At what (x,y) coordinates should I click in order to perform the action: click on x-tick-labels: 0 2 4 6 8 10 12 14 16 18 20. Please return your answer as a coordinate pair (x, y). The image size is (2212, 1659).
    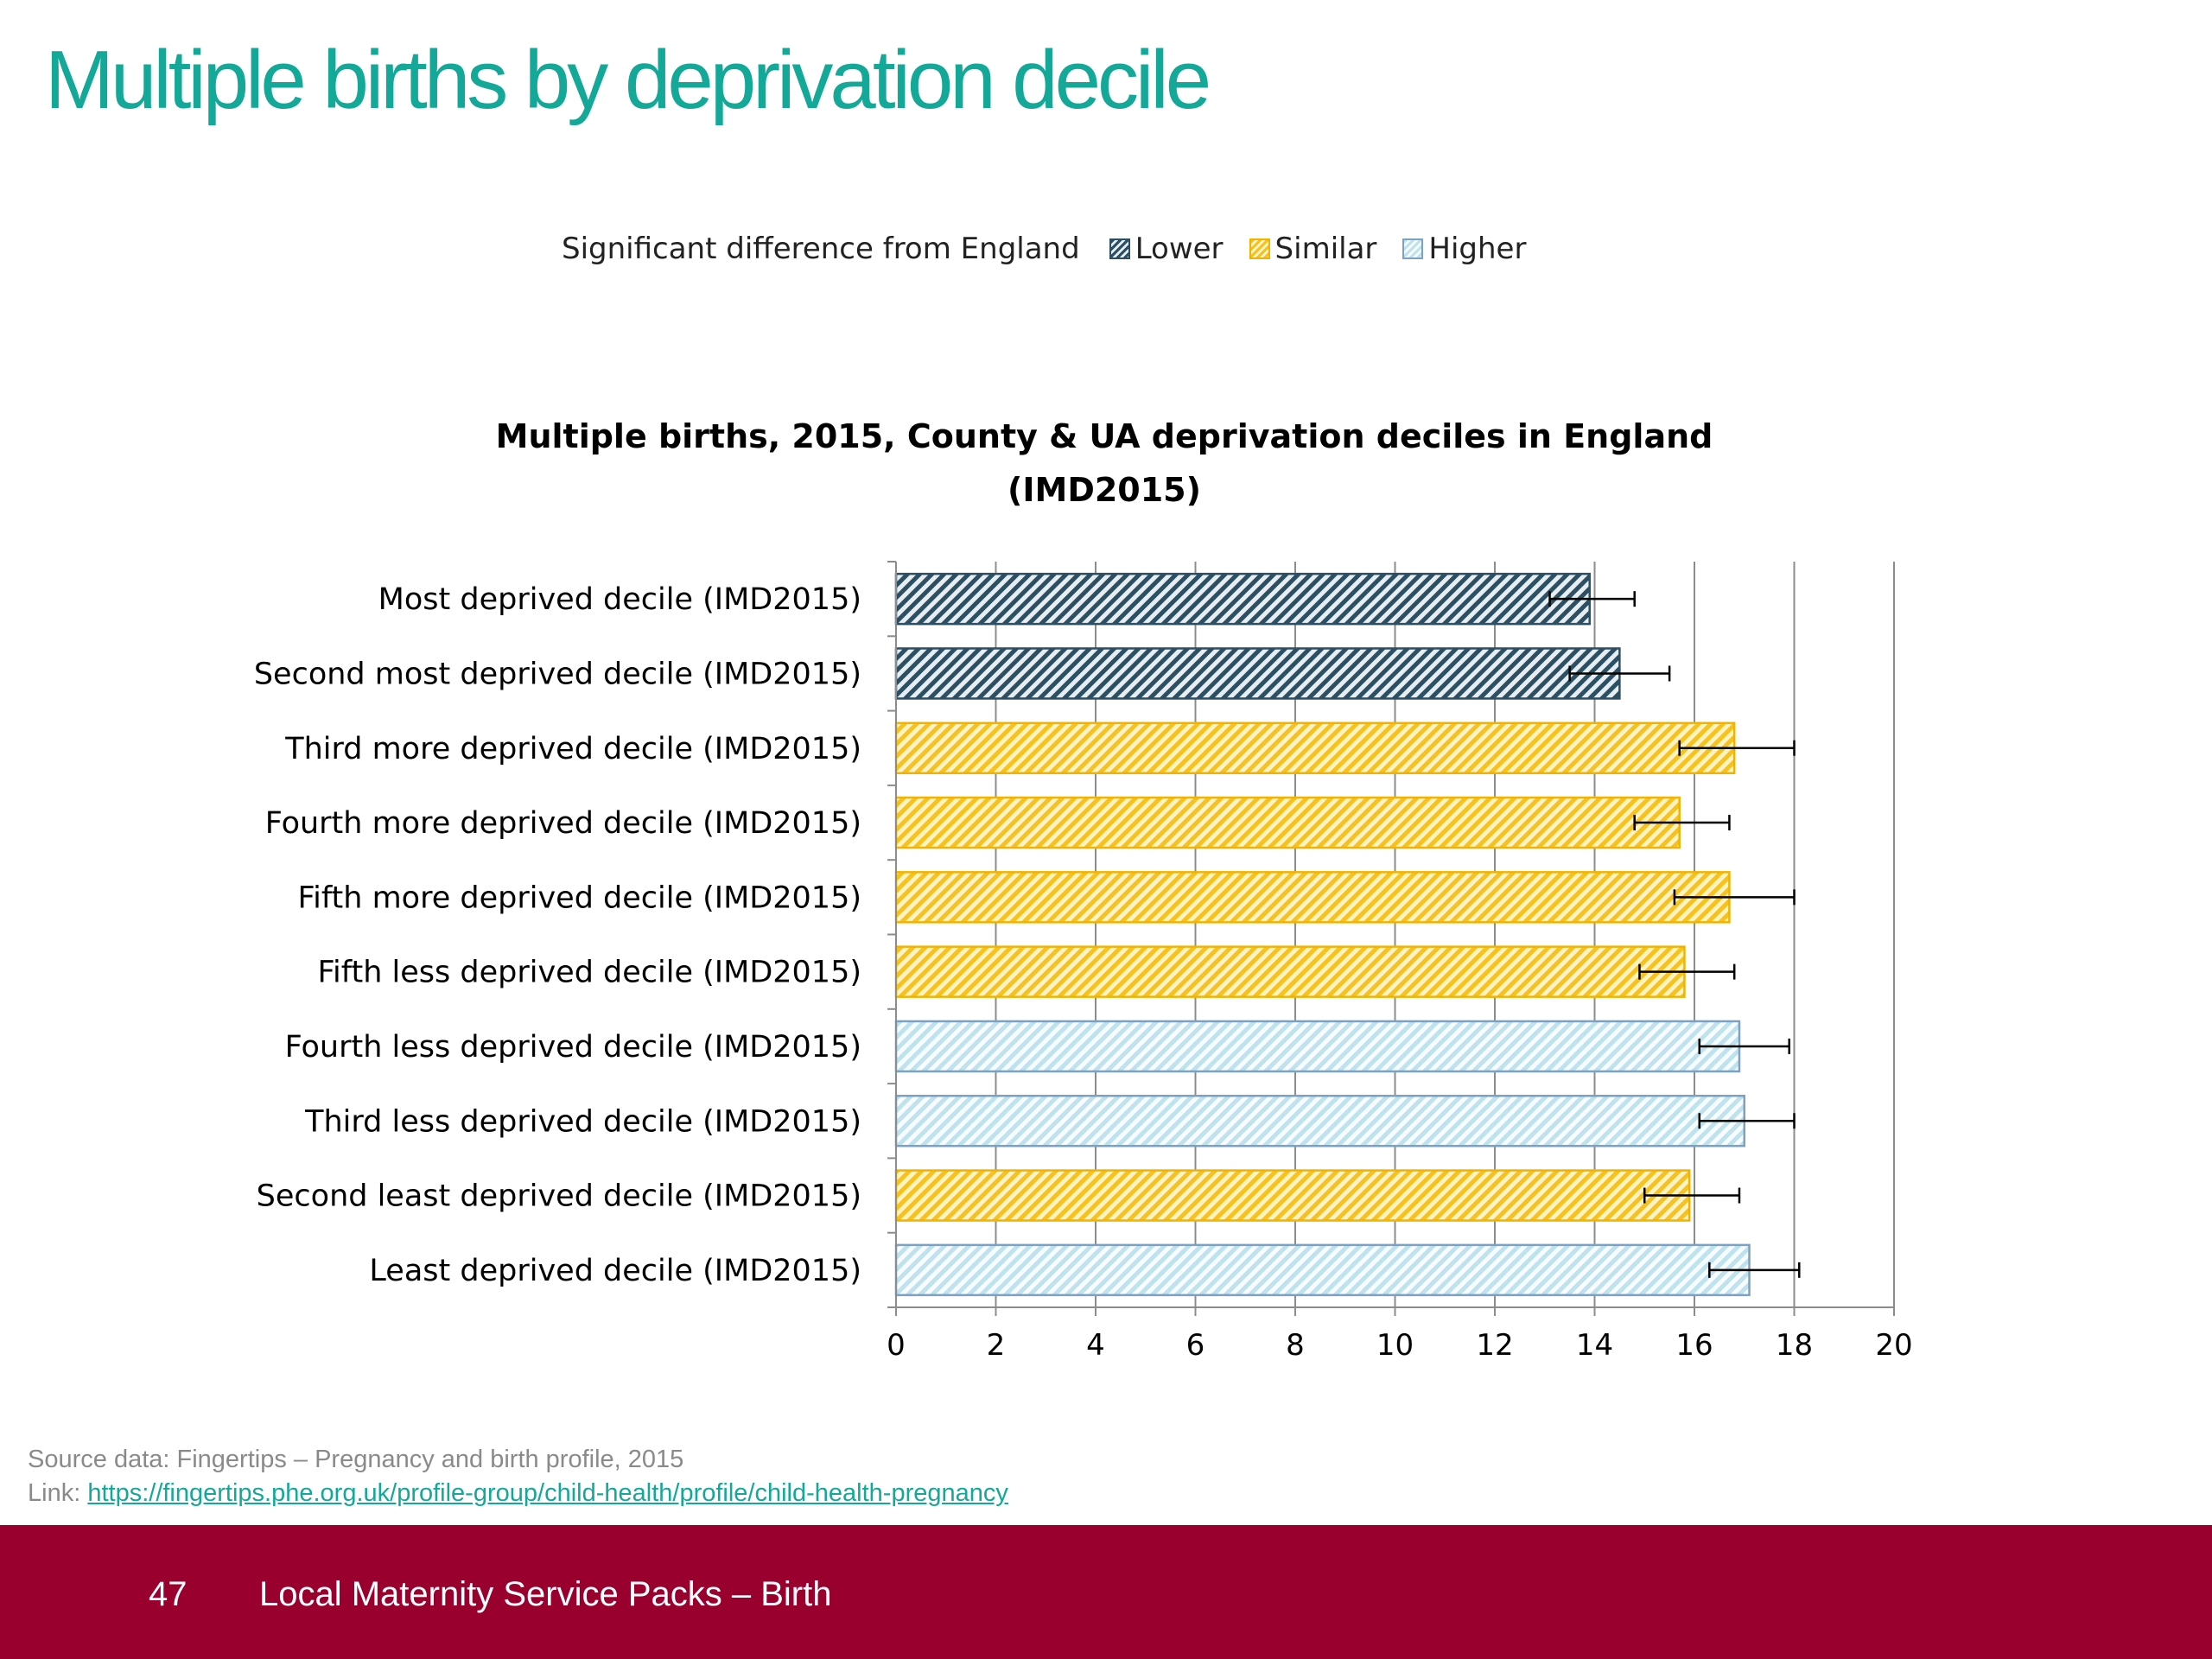
    Looking at the image, I should click on (1399, 1345).